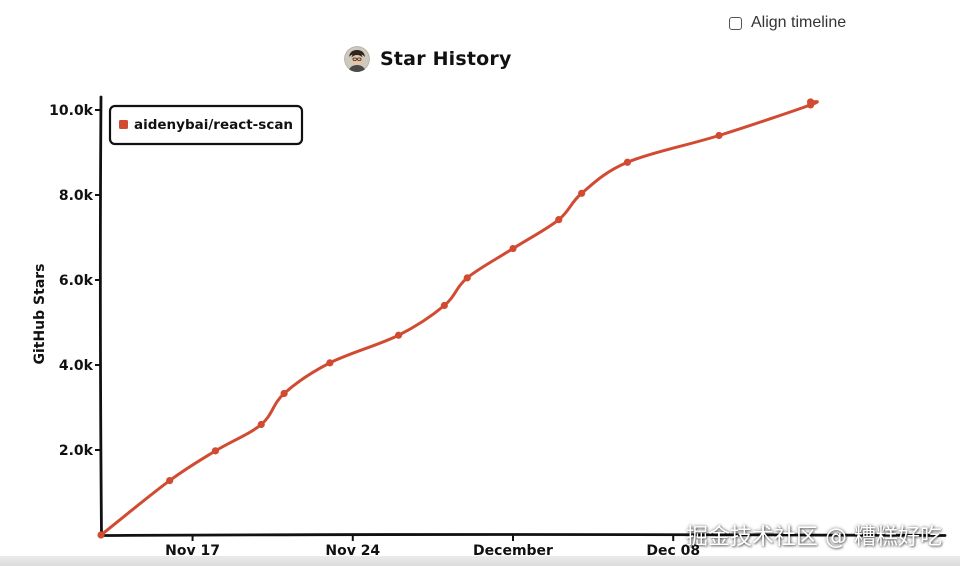 The image size is (960, 566). Describe the element at coordinates (76, 281) in the screenshot. I see `y-tick-label: 6.0k` at that location.